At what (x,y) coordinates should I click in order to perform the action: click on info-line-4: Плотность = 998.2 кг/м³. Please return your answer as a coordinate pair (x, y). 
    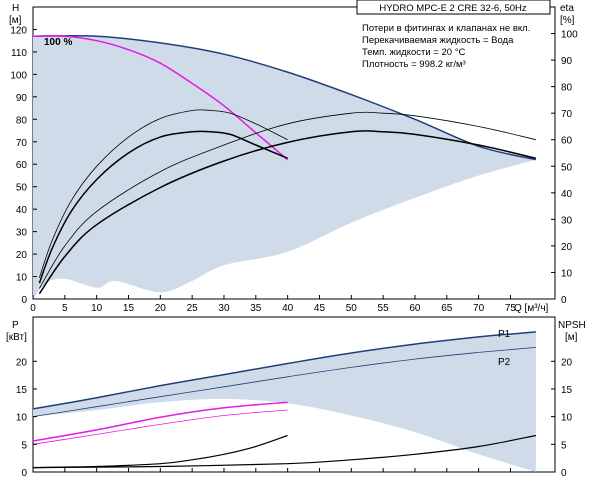
    Looking at the image, I should click on (414, 64).